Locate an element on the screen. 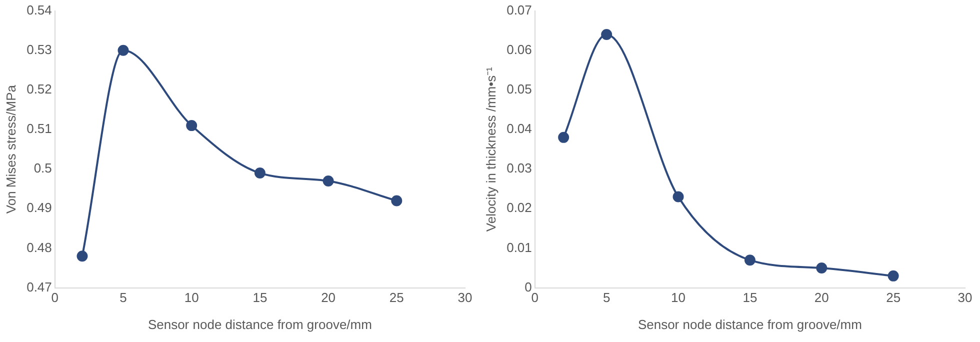  y-tick-label: 0 is located at coordinates (528, 286).